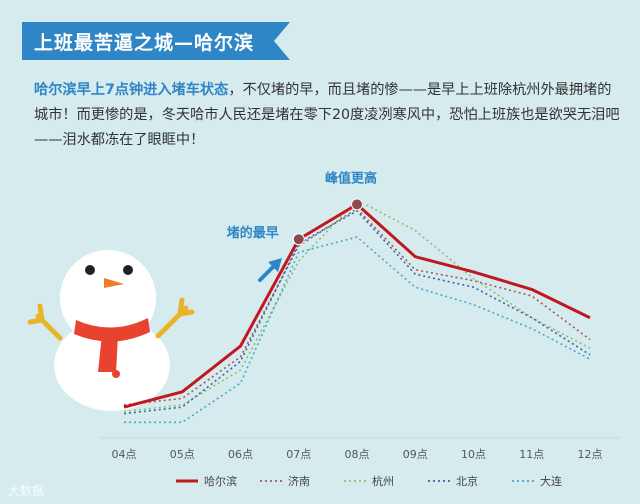 The width and height of the screenshot is (640, 504). Describe the element at coordinates (144, 43) in the screenshot. I see `page-title: 上班最苦逼之城—哈尔滨` at that location.